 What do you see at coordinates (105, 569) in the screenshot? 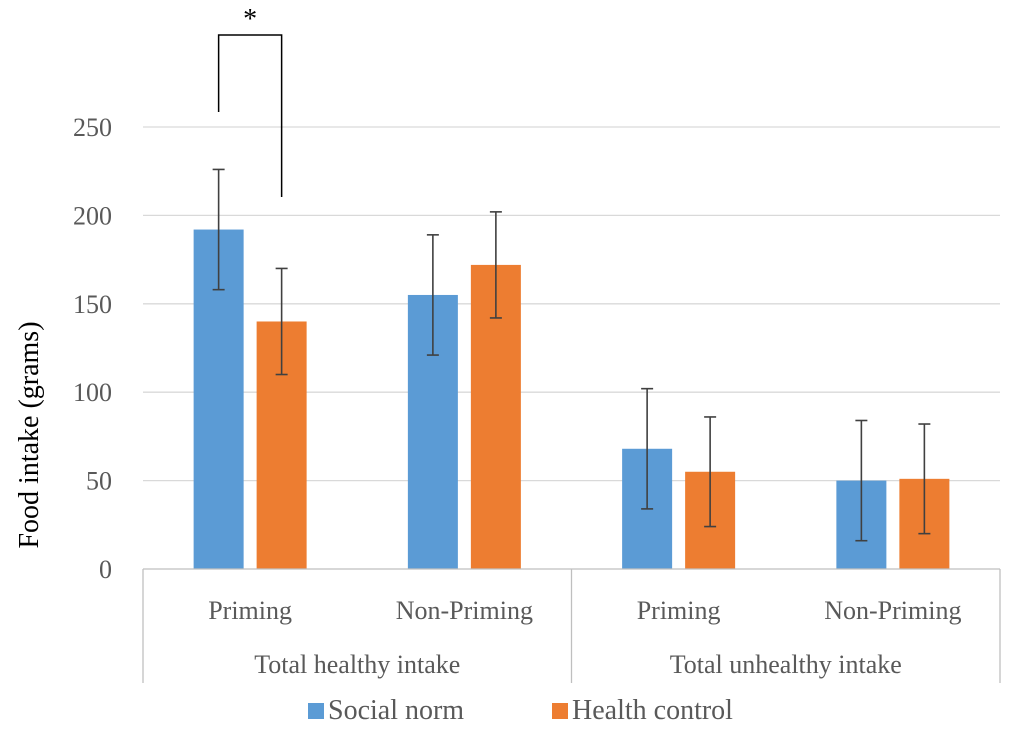
I see `y-tick-label: 0` at bounding box center [105, 569].